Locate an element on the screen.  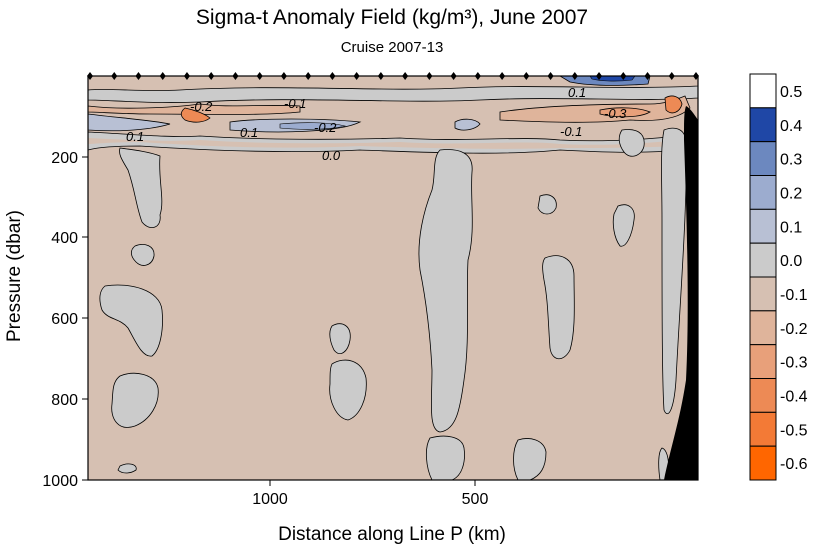
y-tick-label: 800 is located at coordinates (64, 400).